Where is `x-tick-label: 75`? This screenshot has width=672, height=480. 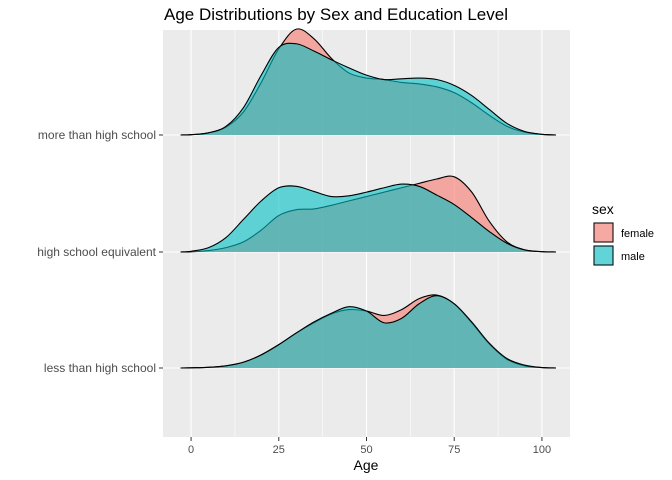 x-tick-label: 75 is located at coordinates (454, 450).